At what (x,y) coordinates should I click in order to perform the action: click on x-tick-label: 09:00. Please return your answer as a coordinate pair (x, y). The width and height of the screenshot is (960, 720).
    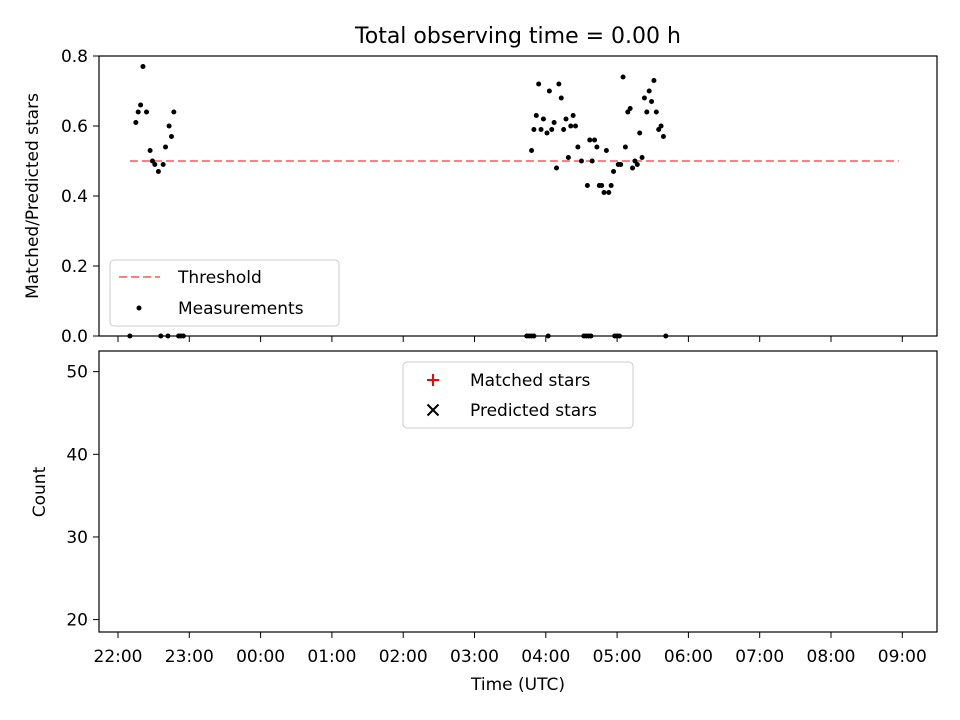
    Looking at the image, I should click on (902, 657).